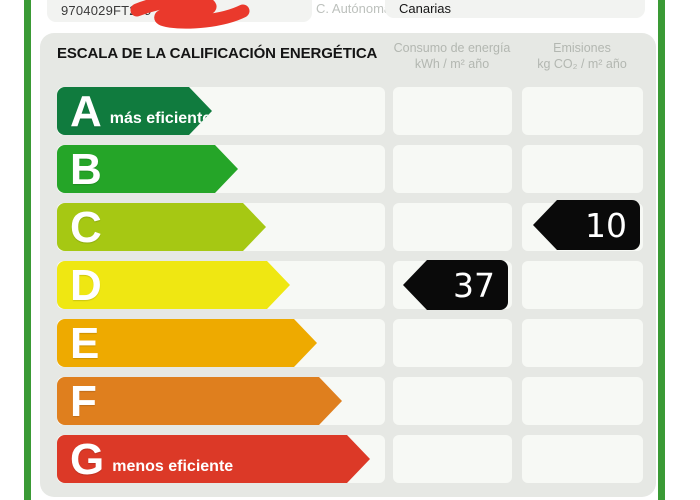 The image size is (700, 500). I want to click on region-field-value: Canarias, so click(425, 8).